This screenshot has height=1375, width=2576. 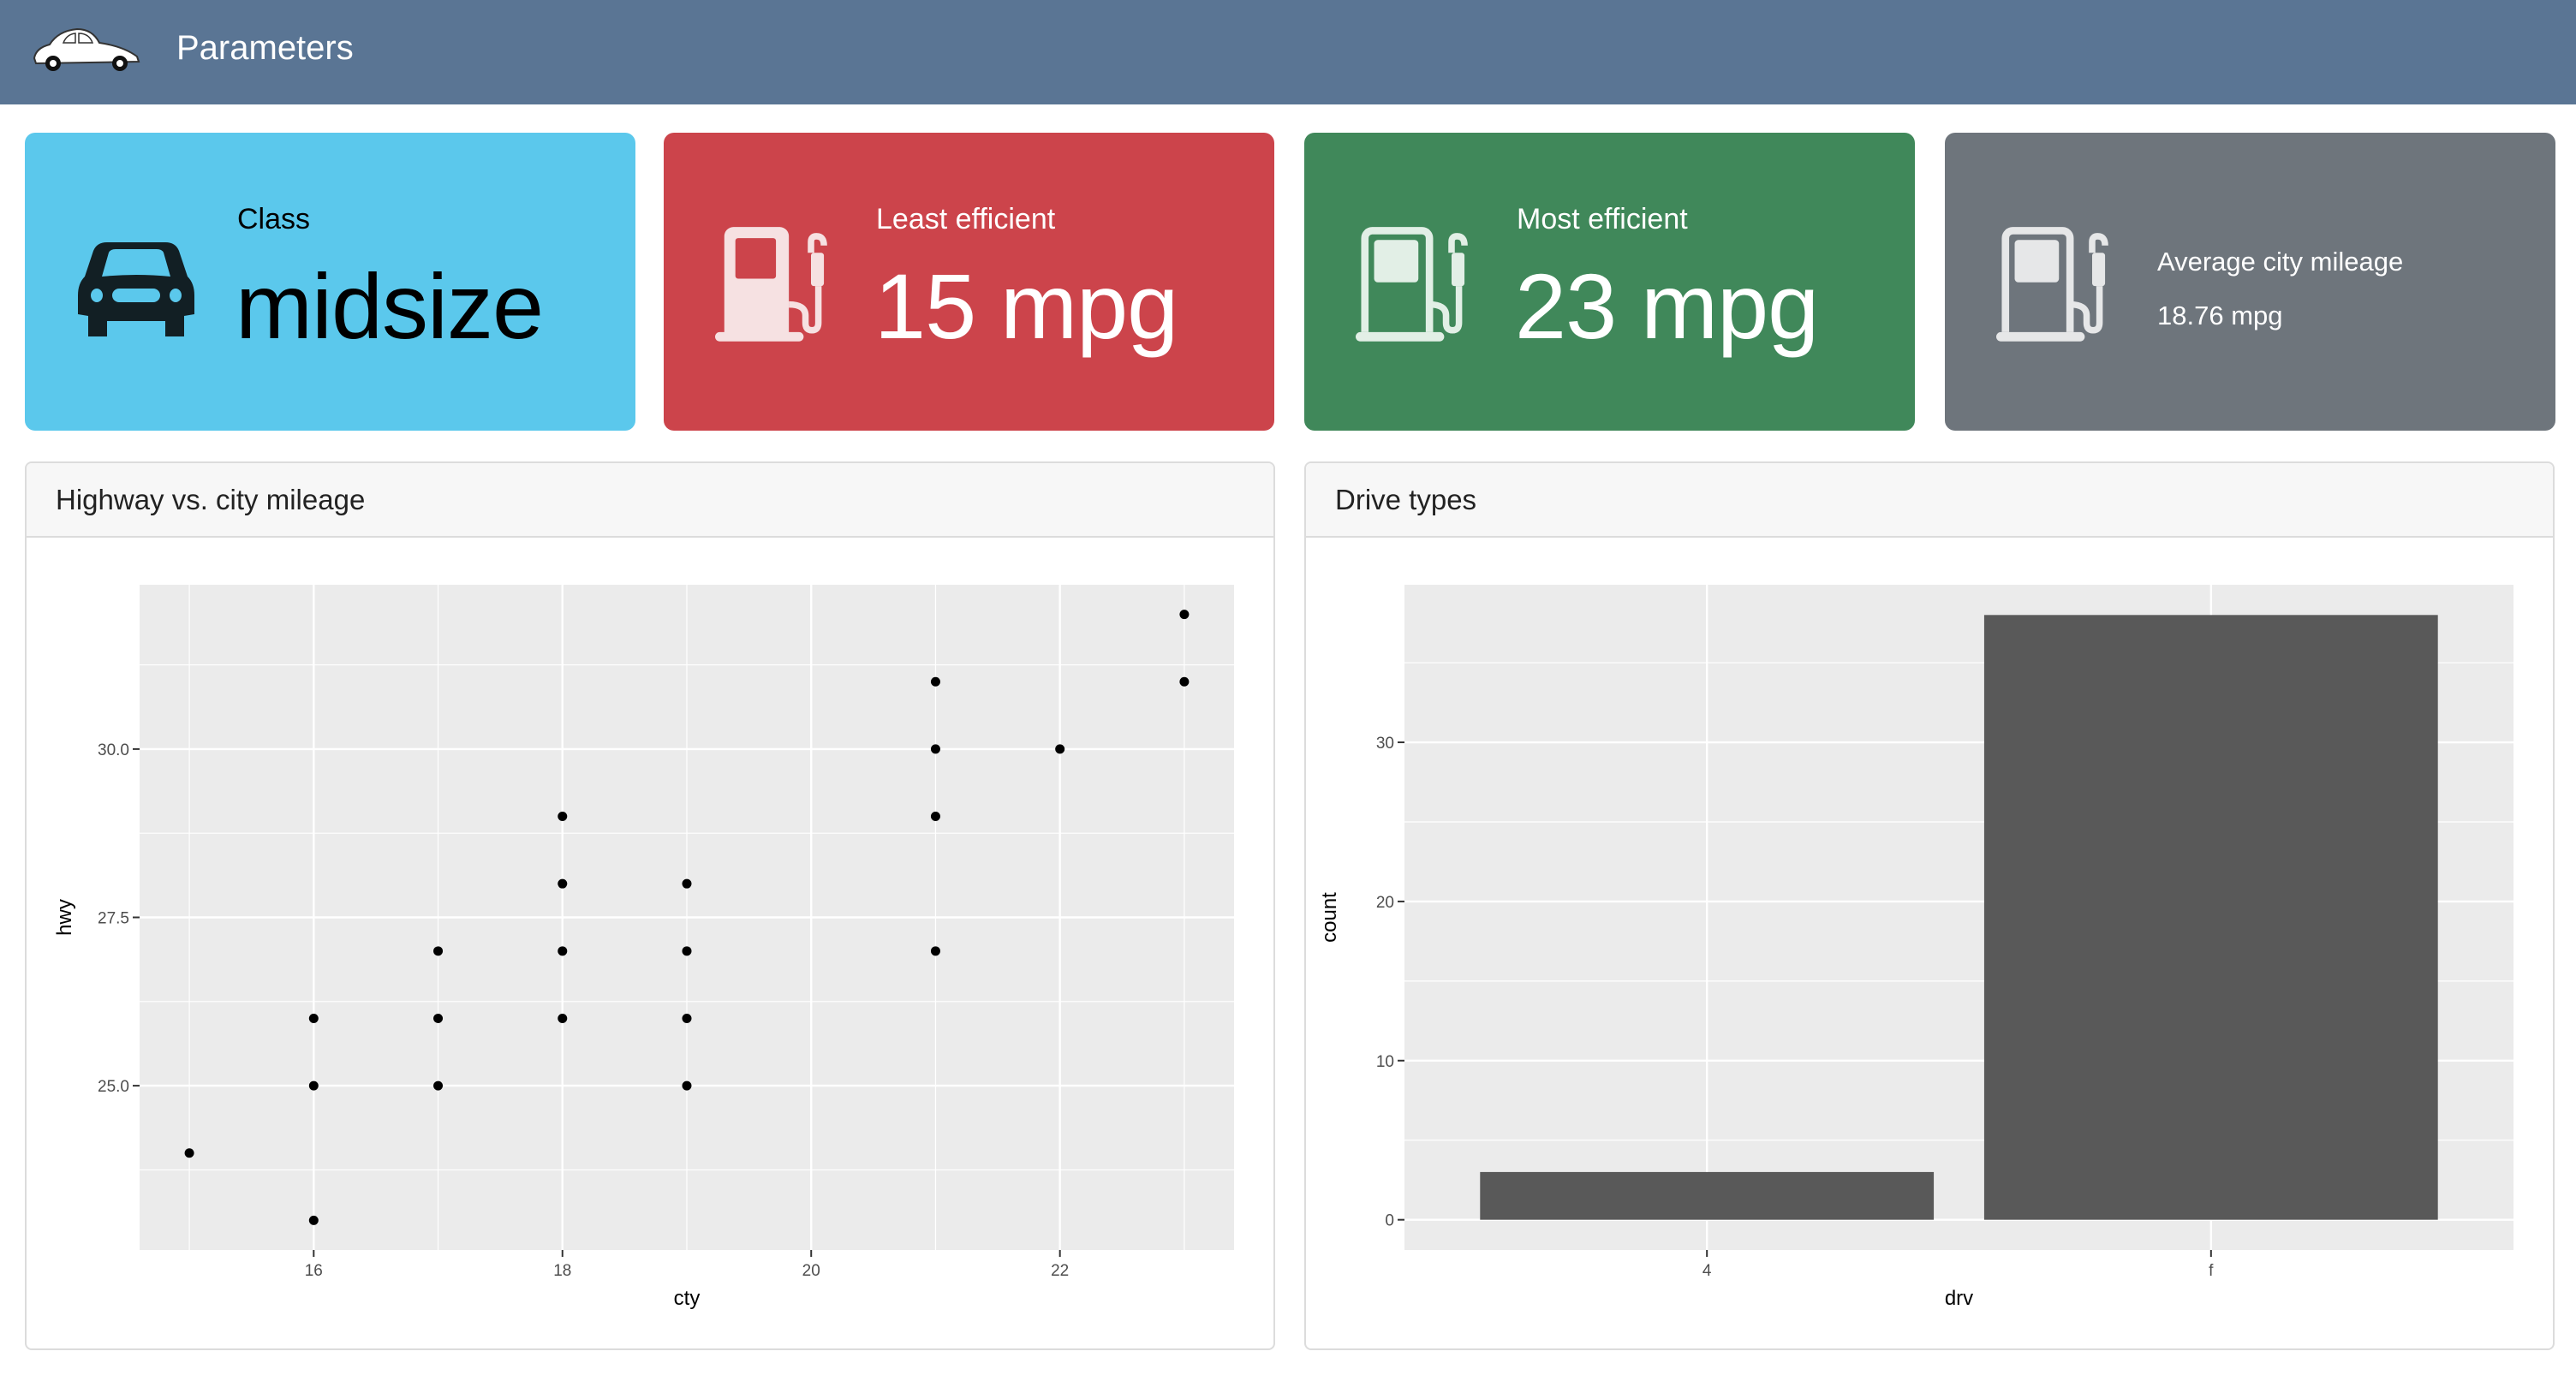 I want to click on value-box-value: 18.76 mpg, so click(x=2220, y=315).